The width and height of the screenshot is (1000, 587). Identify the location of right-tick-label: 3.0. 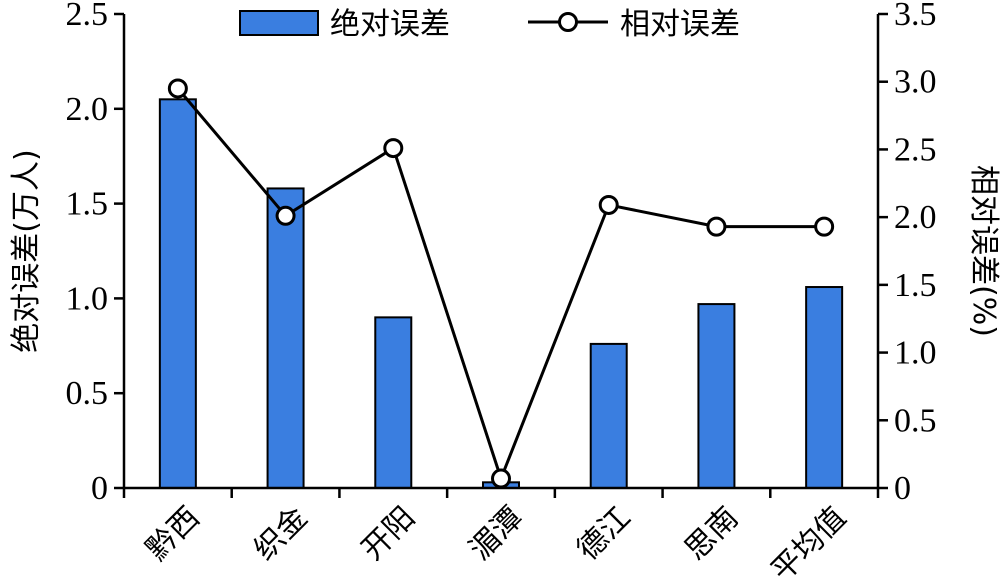
(915, 82).